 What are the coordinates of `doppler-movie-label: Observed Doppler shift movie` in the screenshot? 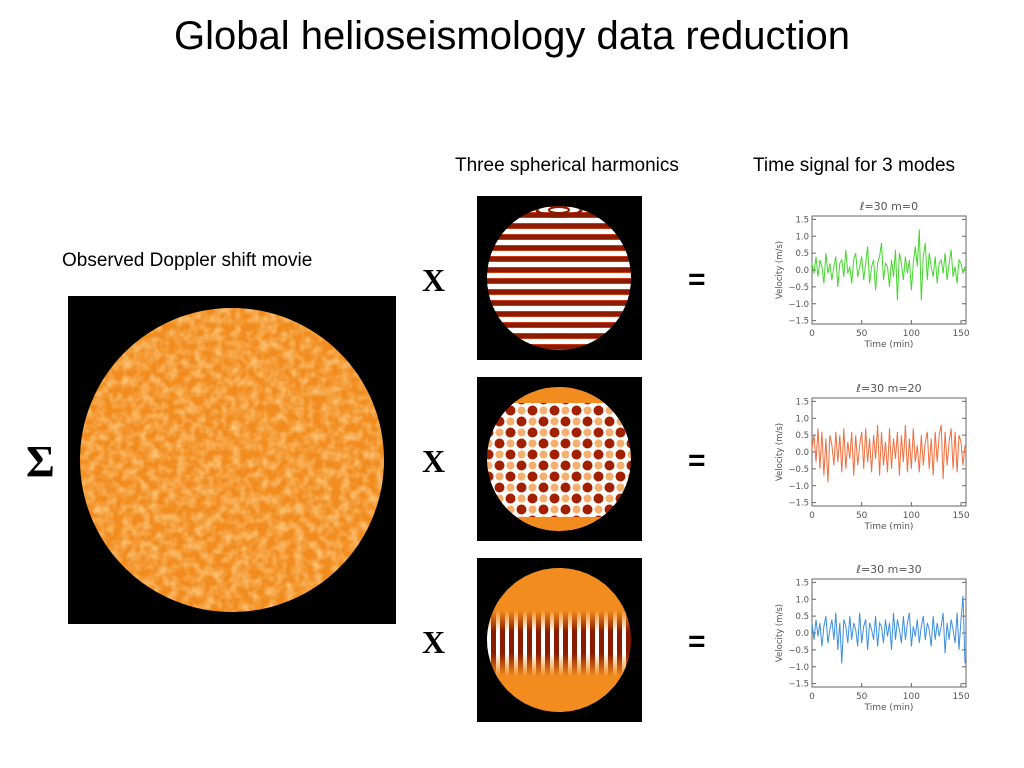 It's located at (187, 260).